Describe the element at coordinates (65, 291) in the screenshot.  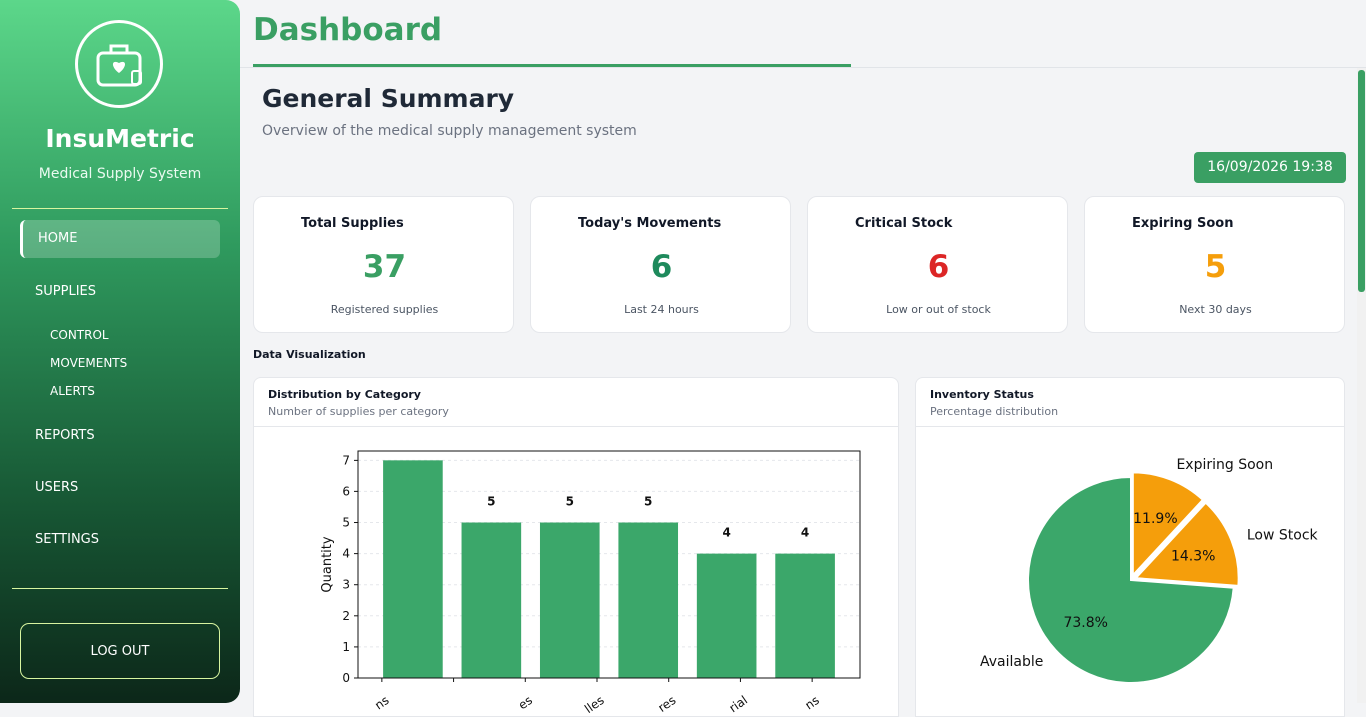
I see `sidebar-item-supplies: SUPPLIES` at that location.